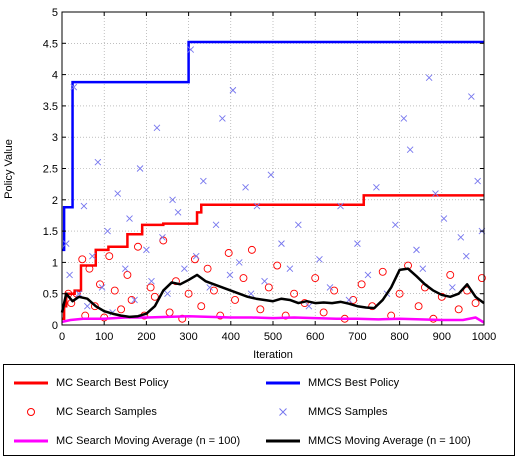 Image resolution: width=519 pixels, height=459 pixels. I want to click on x-tick-label: 700, so click(357, 337).